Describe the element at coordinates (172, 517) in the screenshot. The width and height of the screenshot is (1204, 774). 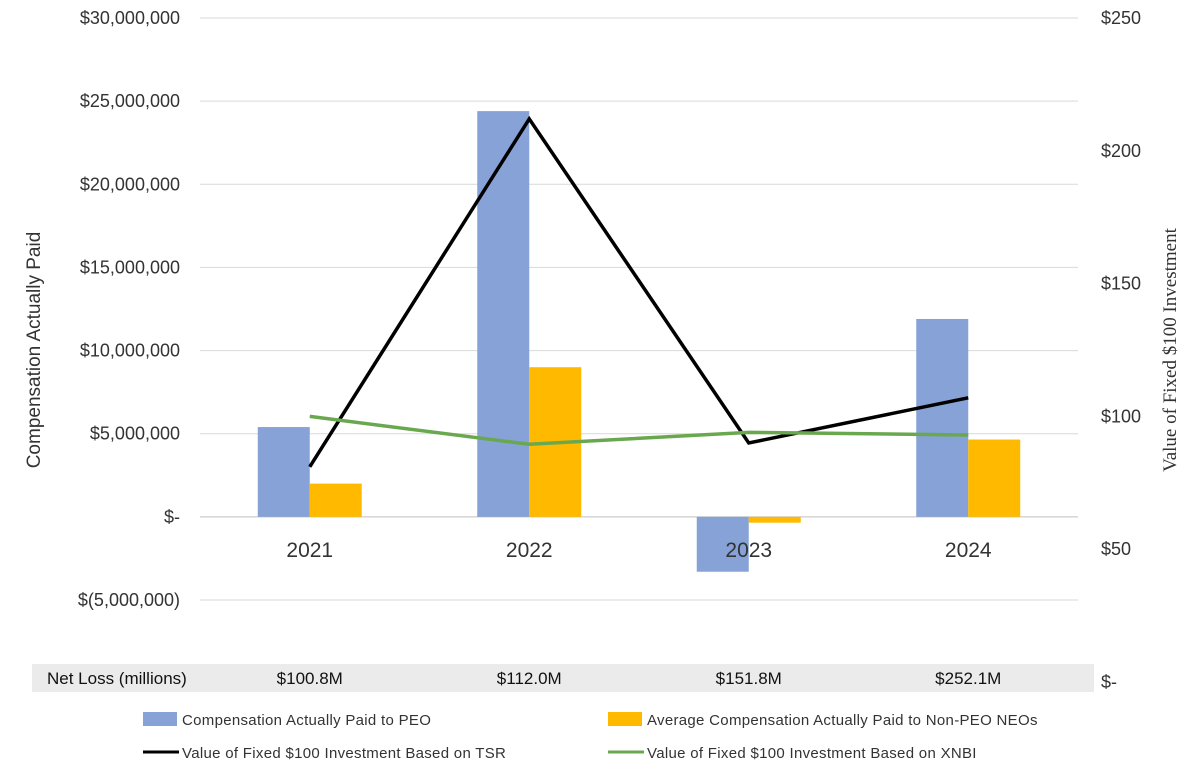
I see `primary-y-tick-label: $-` at that location.